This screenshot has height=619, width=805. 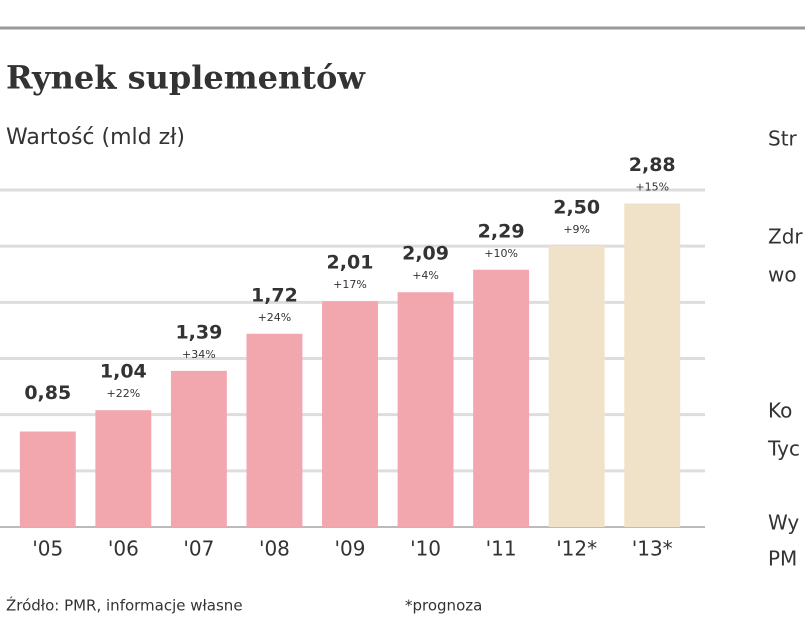 What do you see at coordinates (47, 549) in the screenshot?
I see `x-tick-label: '05` at bounding box center [47, 549].